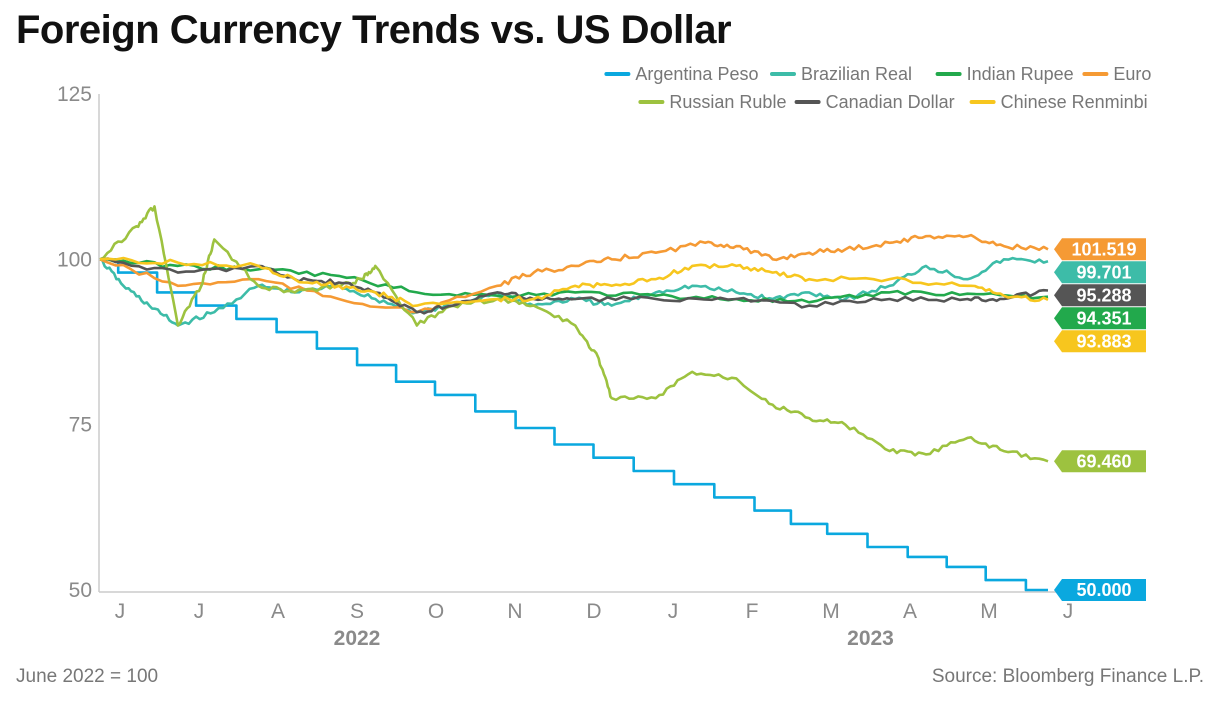 The height and width of the screenshot is (704, 1225). Describe the element at coordinates (1103, 272) in the screenshot. I see `end-label-text: 99.701` at that location.